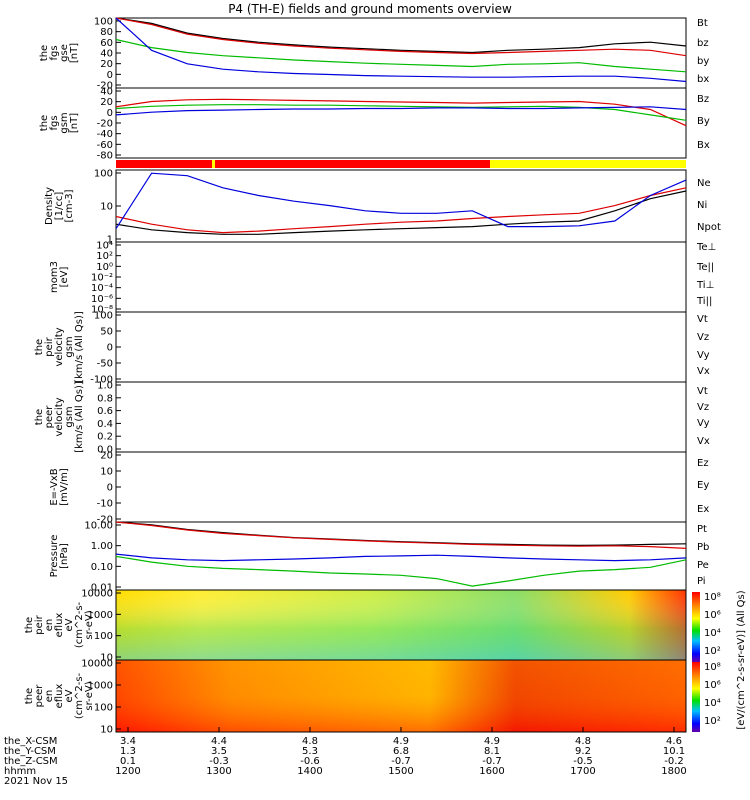  What do you see at coordinates (64, 487) in the screenshot?
I see `y-axis-label: [mV/m]` at bounding box center [64, 487].